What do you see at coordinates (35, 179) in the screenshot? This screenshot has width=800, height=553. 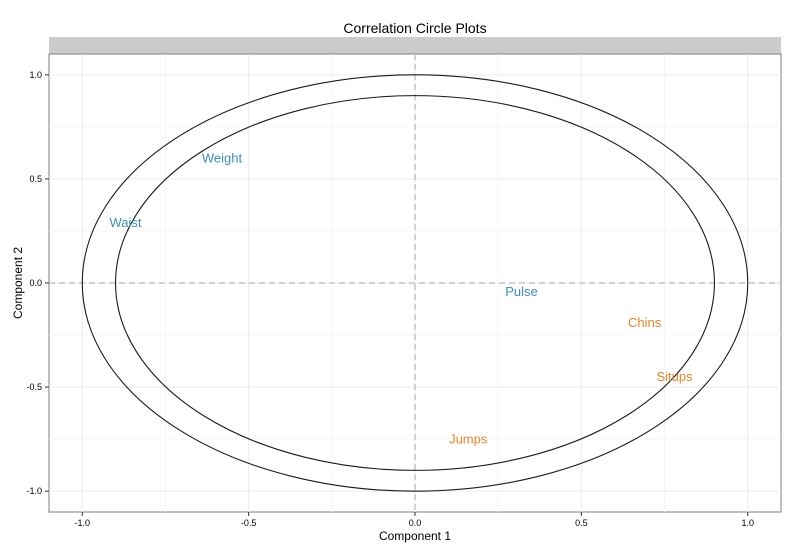 I see `y-tick-label-3: 0.5` at bounding box center [35, 179].